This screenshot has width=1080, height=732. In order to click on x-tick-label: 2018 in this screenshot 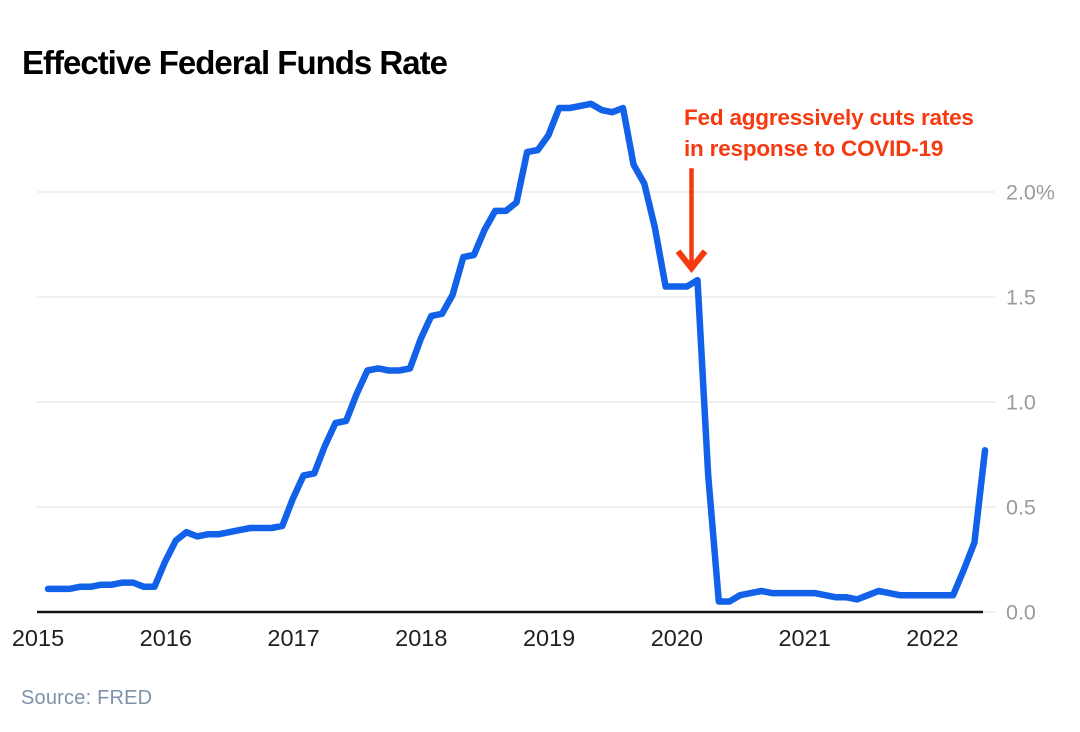, I will do `click(421, 638)`.